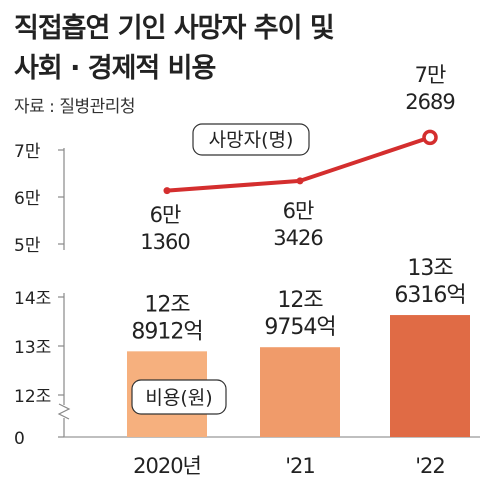 This screenshot has height=493, width=500. Describe the element at coordinates (164, 242) in the screenshot. I see `line-value-label: 1360` at that location.